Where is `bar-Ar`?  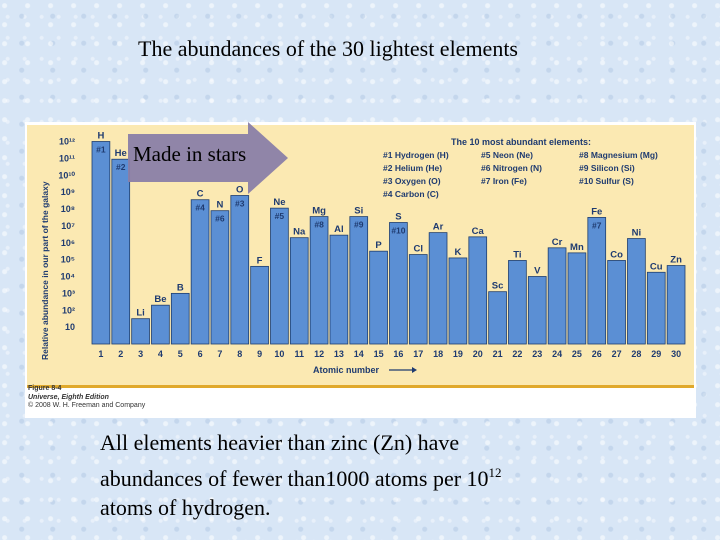 bar-Ar is located at coordinates (438, 288).